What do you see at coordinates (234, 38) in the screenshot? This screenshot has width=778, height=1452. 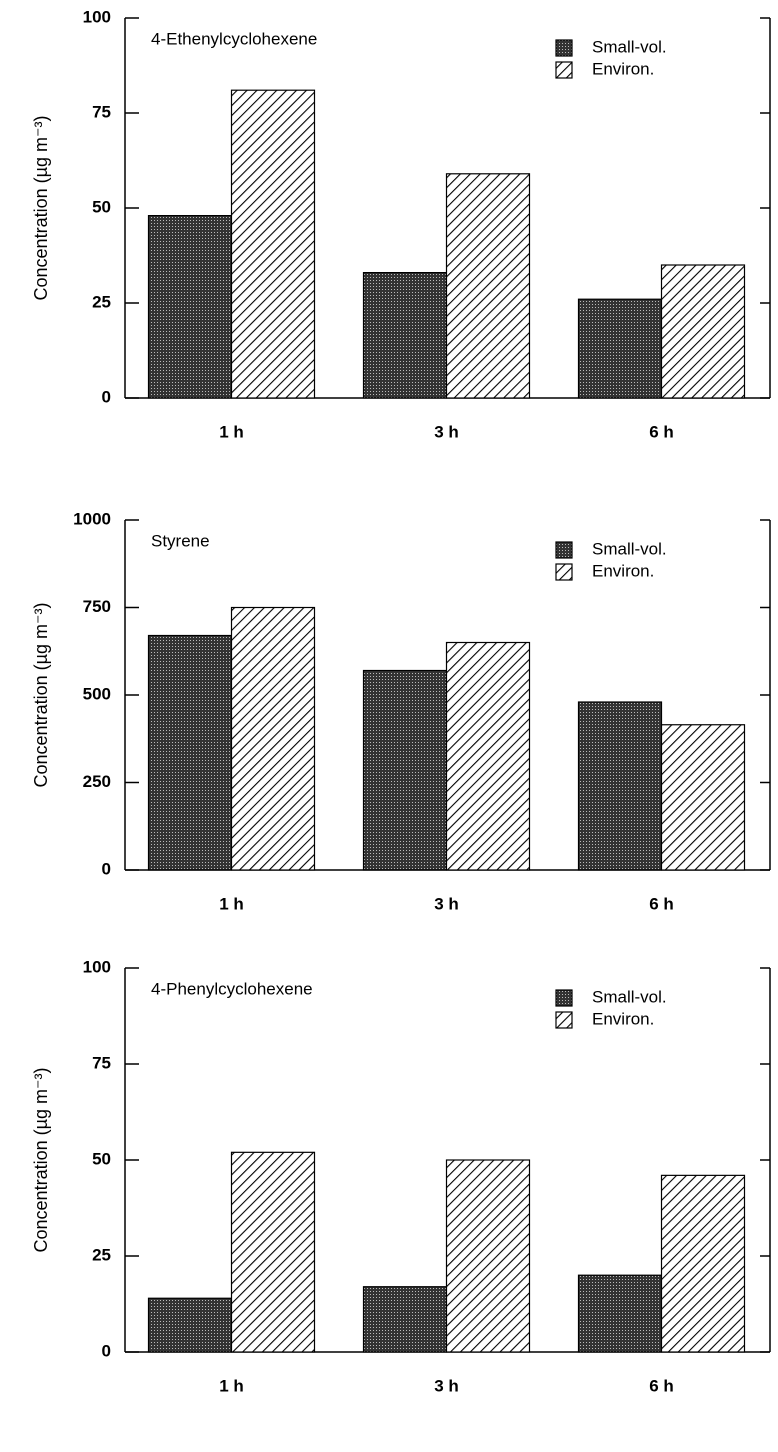 I see `chart-title: 4-Ethenylcyclohexene` at bounding box center [234, 38].